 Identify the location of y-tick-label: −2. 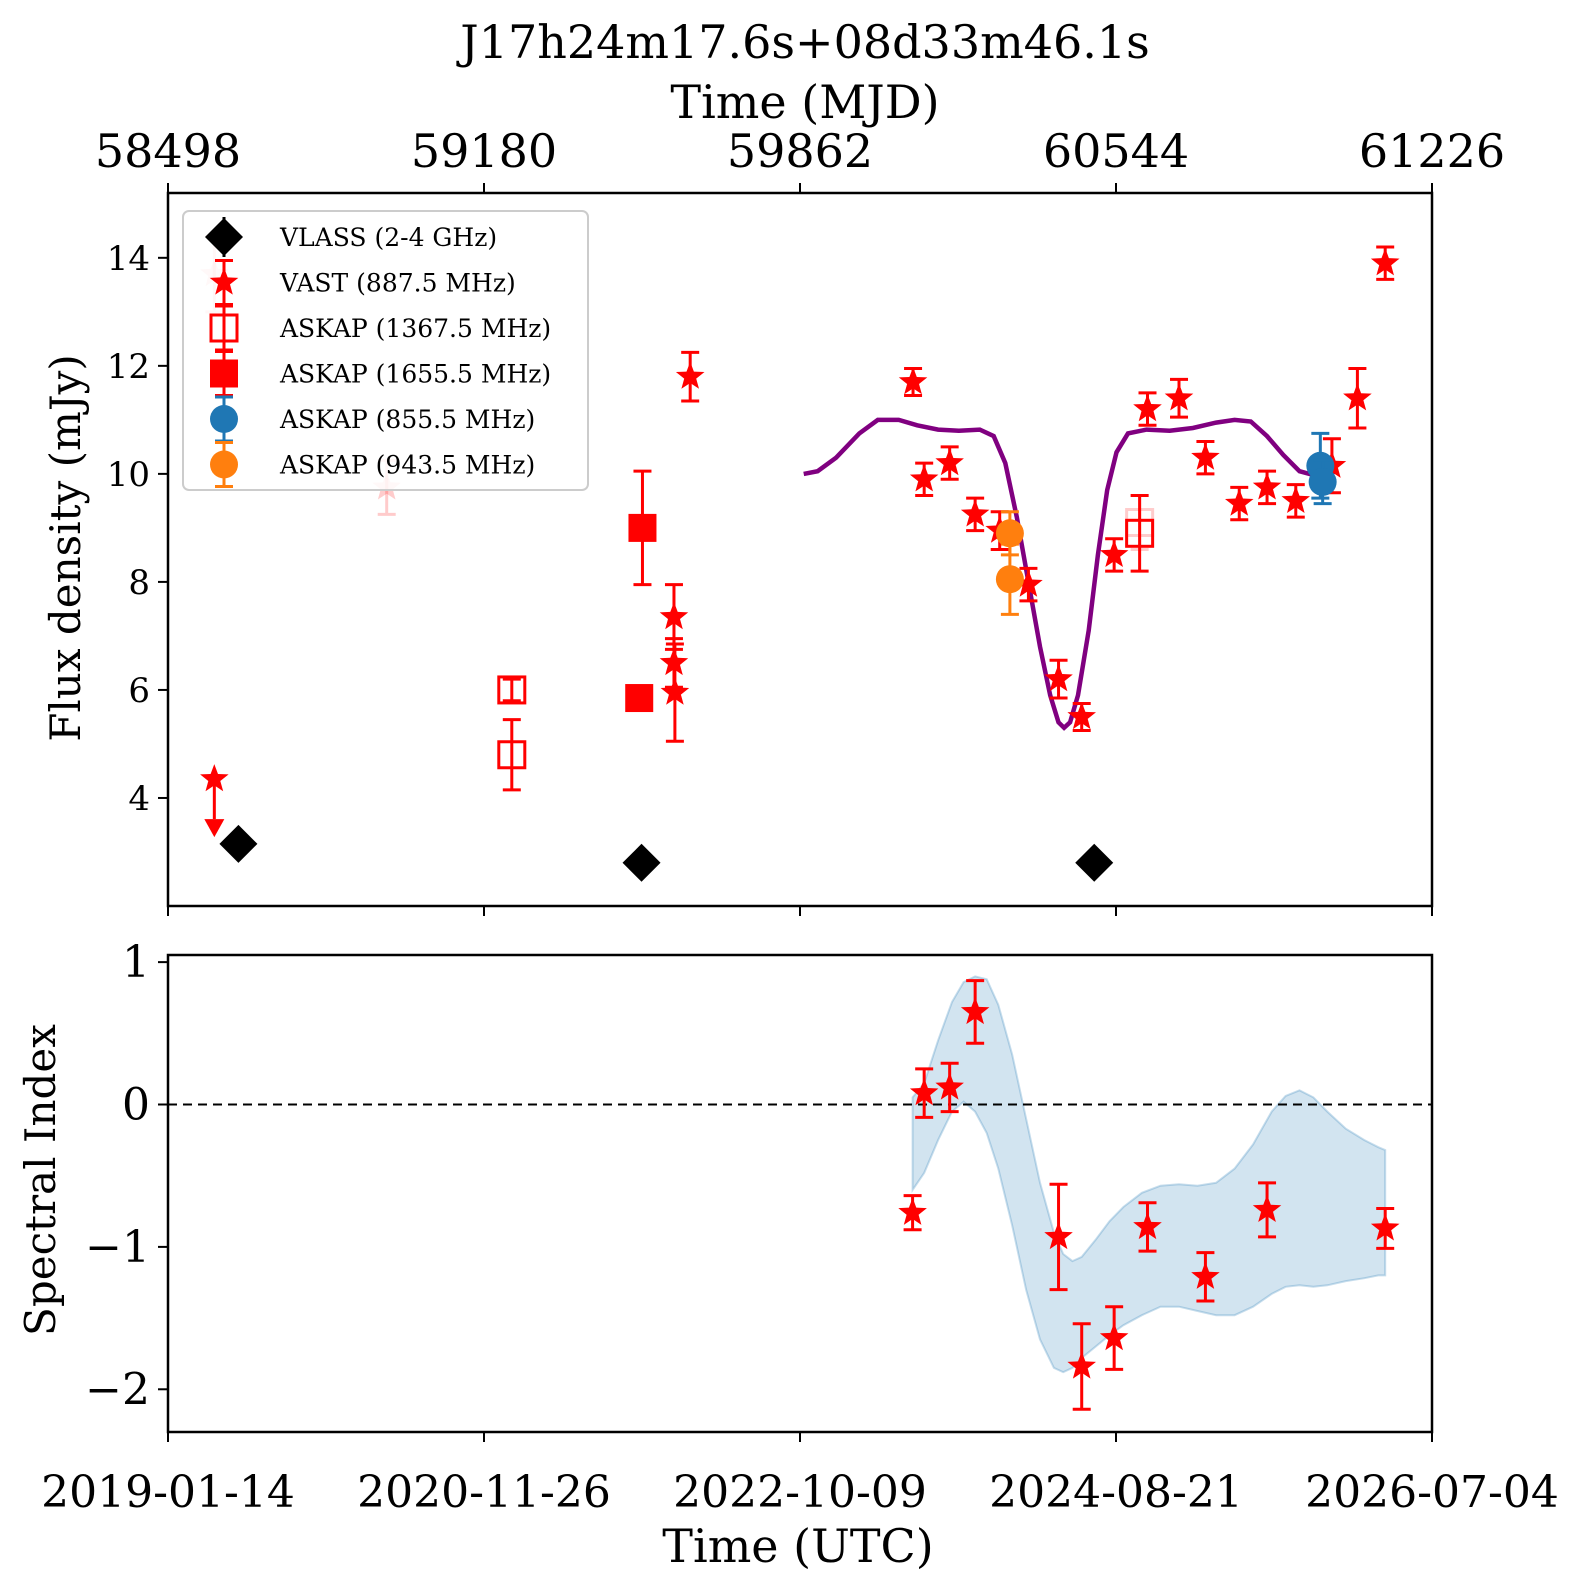
(117, 1389).